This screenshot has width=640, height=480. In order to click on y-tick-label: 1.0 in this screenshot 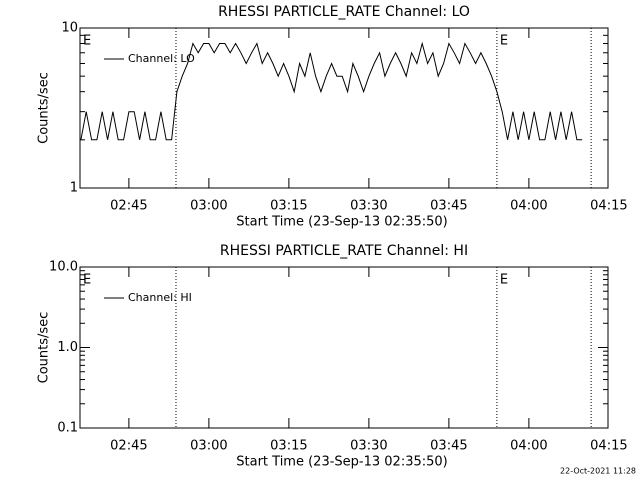, I will do `click(67, 347)`.